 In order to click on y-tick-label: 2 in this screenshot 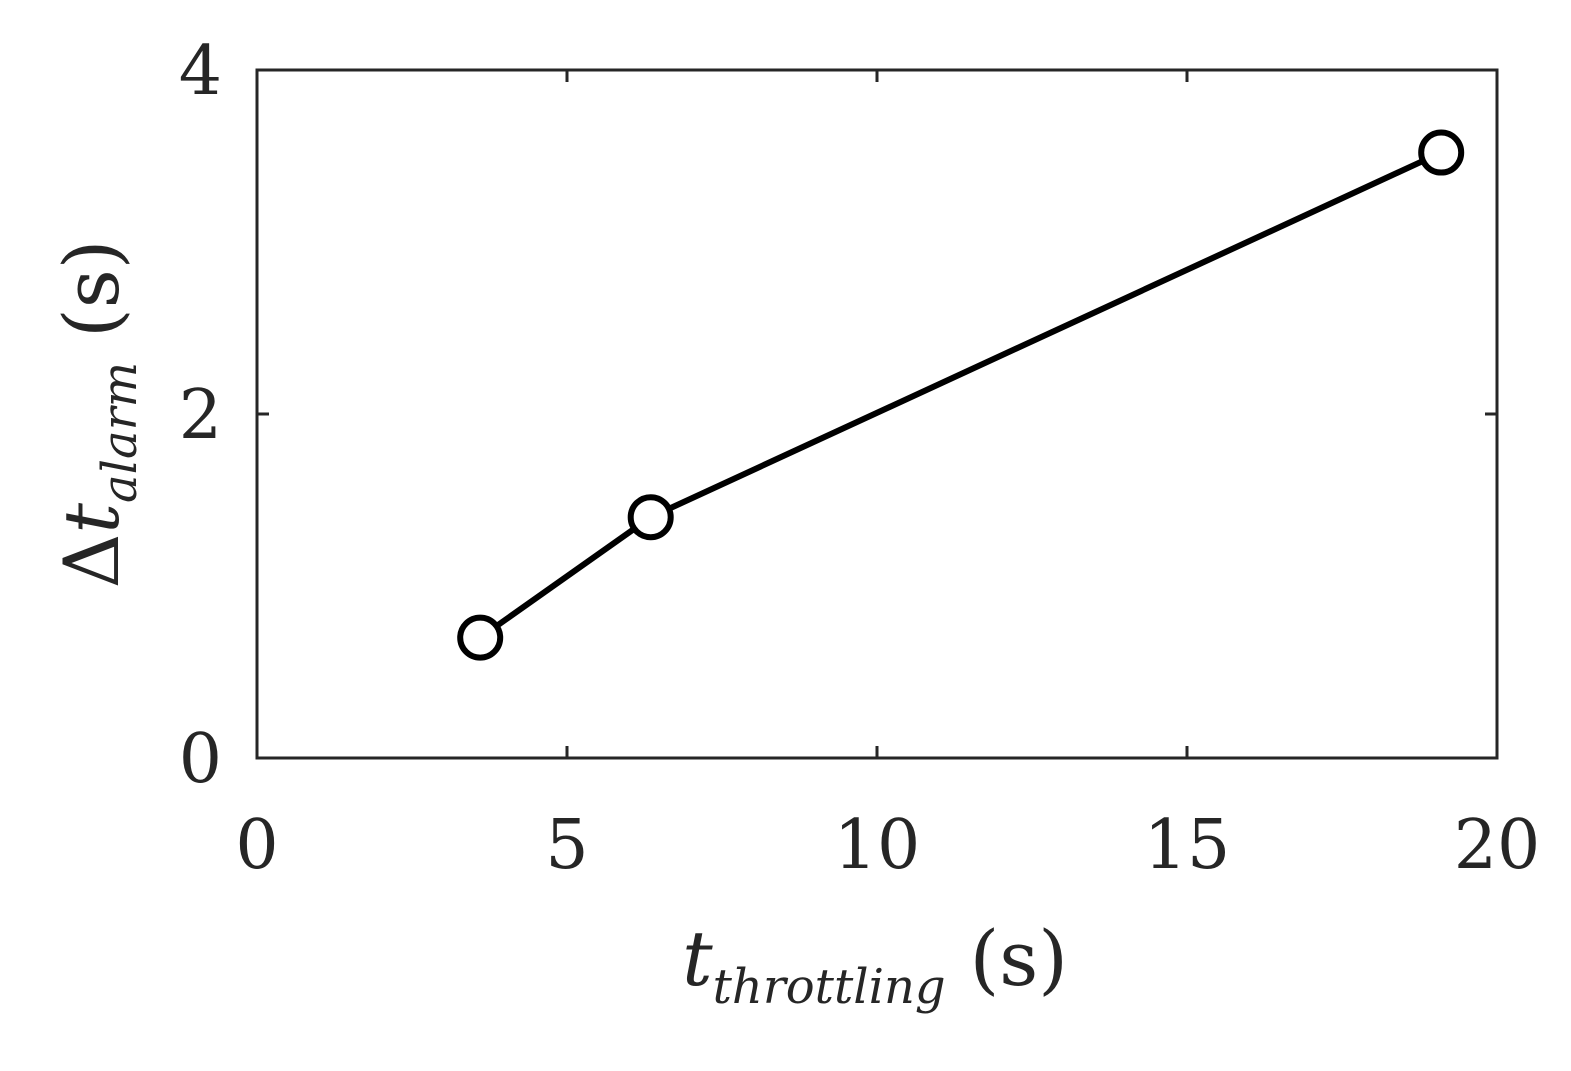, I will do `click(200, 415)`.